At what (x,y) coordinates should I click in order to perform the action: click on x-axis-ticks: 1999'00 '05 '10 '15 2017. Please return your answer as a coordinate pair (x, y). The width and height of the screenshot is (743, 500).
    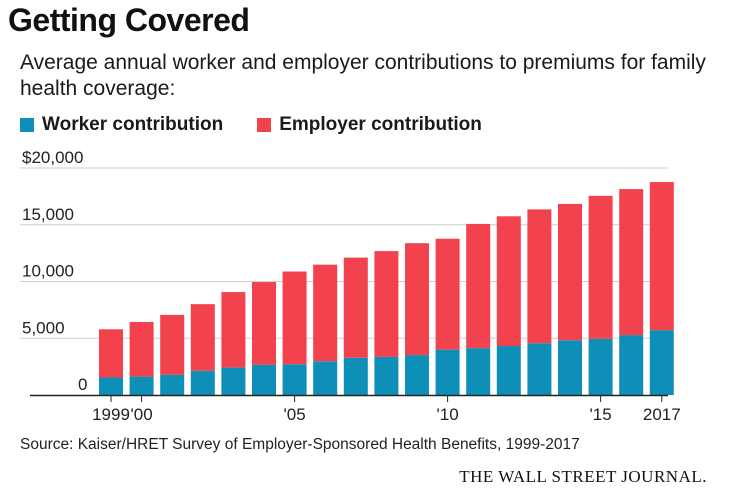
    Looking at the image, I should click on (386, 409).